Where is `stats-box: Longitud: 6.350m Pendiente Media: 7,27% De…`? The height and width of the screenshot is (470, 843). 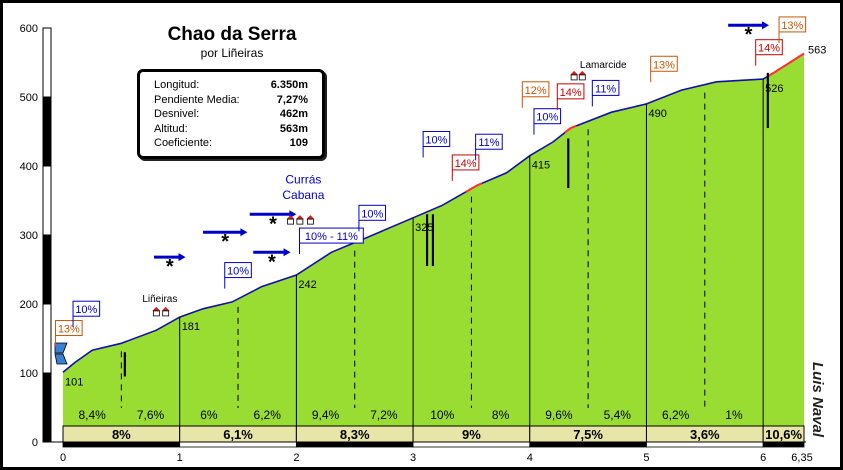
stats-box: Longitud: 6.350m Pendiente Media: 7,27% De… is located at coordinates (231, 114).